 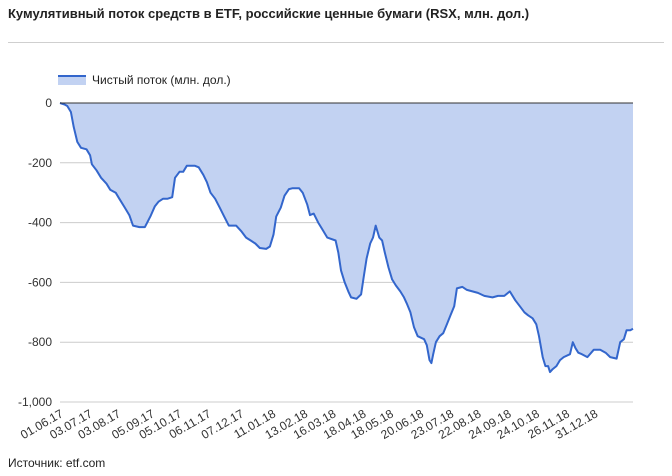 I want to click on chart-legend: Чистый поток (млн. дол.), so click(x=144, y=80).